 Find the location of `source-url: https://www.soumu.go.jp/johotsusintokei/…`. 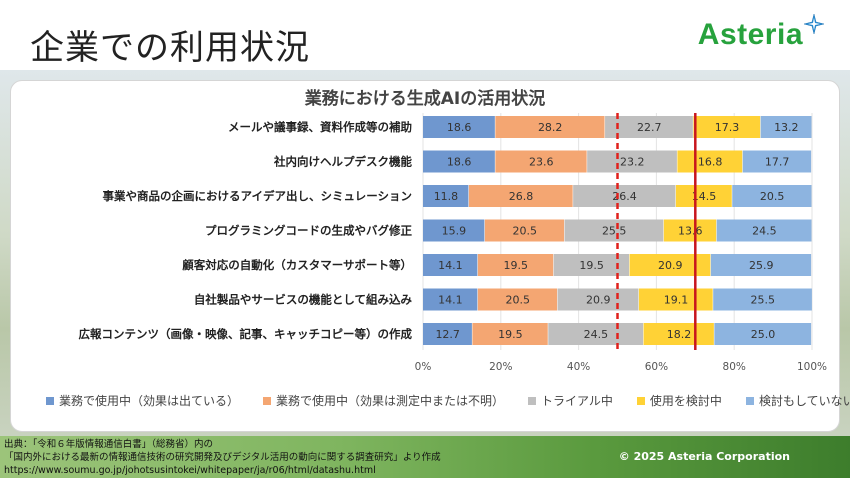

source-url: https://www.soumu.go.jp/johotsusintokei/… is located at coordinates (190, 470).